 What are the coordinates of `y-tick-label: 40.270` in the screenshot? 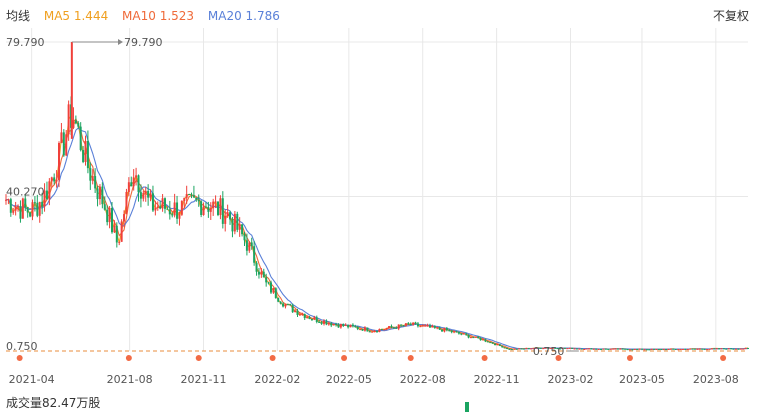 It's located at (25, 192).